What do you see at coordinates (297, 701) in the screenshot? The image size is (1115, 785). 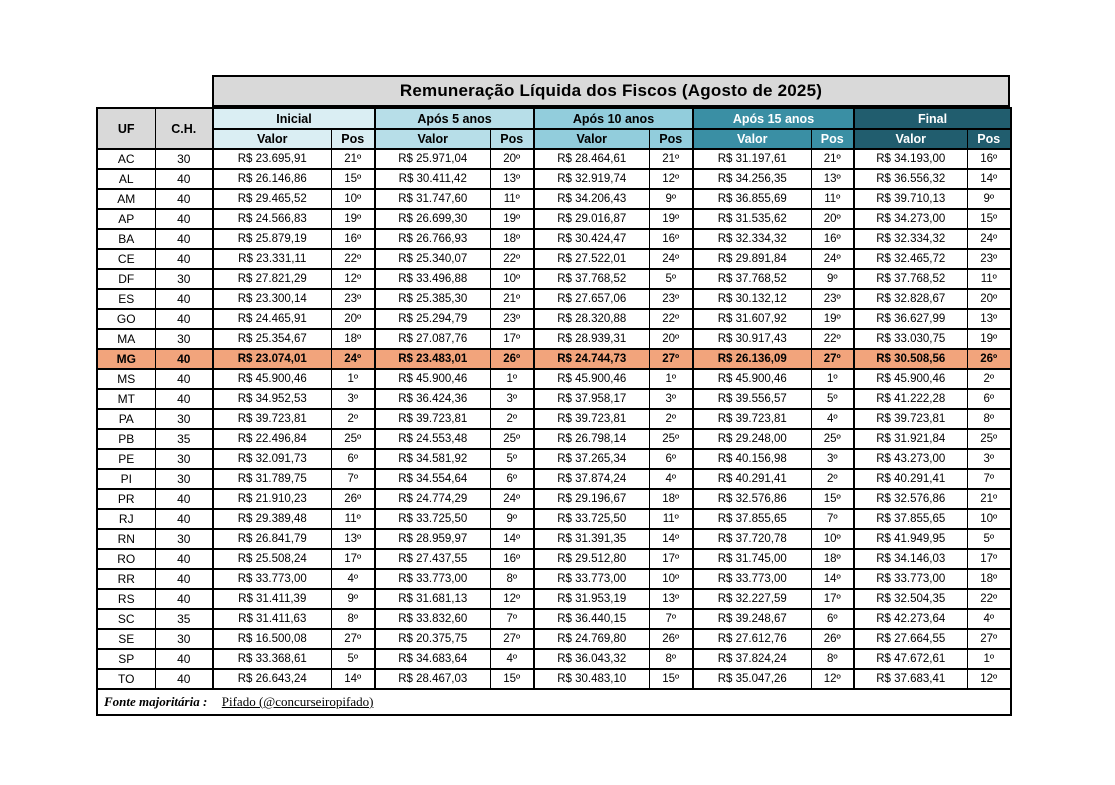 I see `source-link: Pifado (@concurseiropifado)` at bounding box center [297, 701].